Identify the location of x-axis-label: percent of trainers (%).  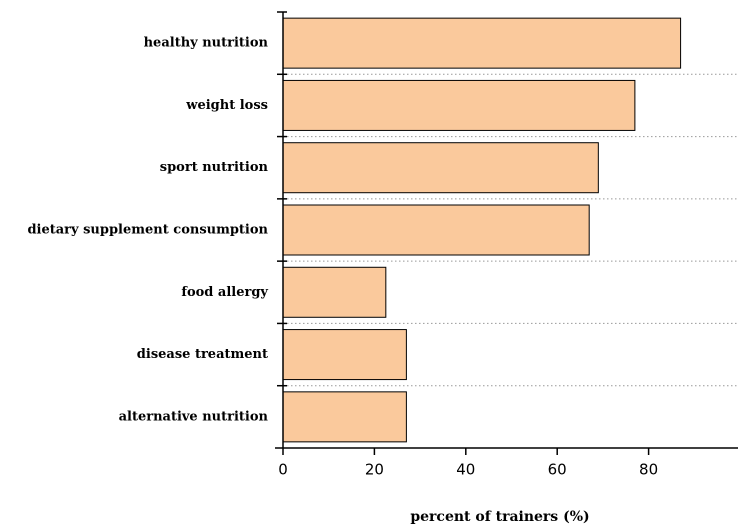
(499, 517).